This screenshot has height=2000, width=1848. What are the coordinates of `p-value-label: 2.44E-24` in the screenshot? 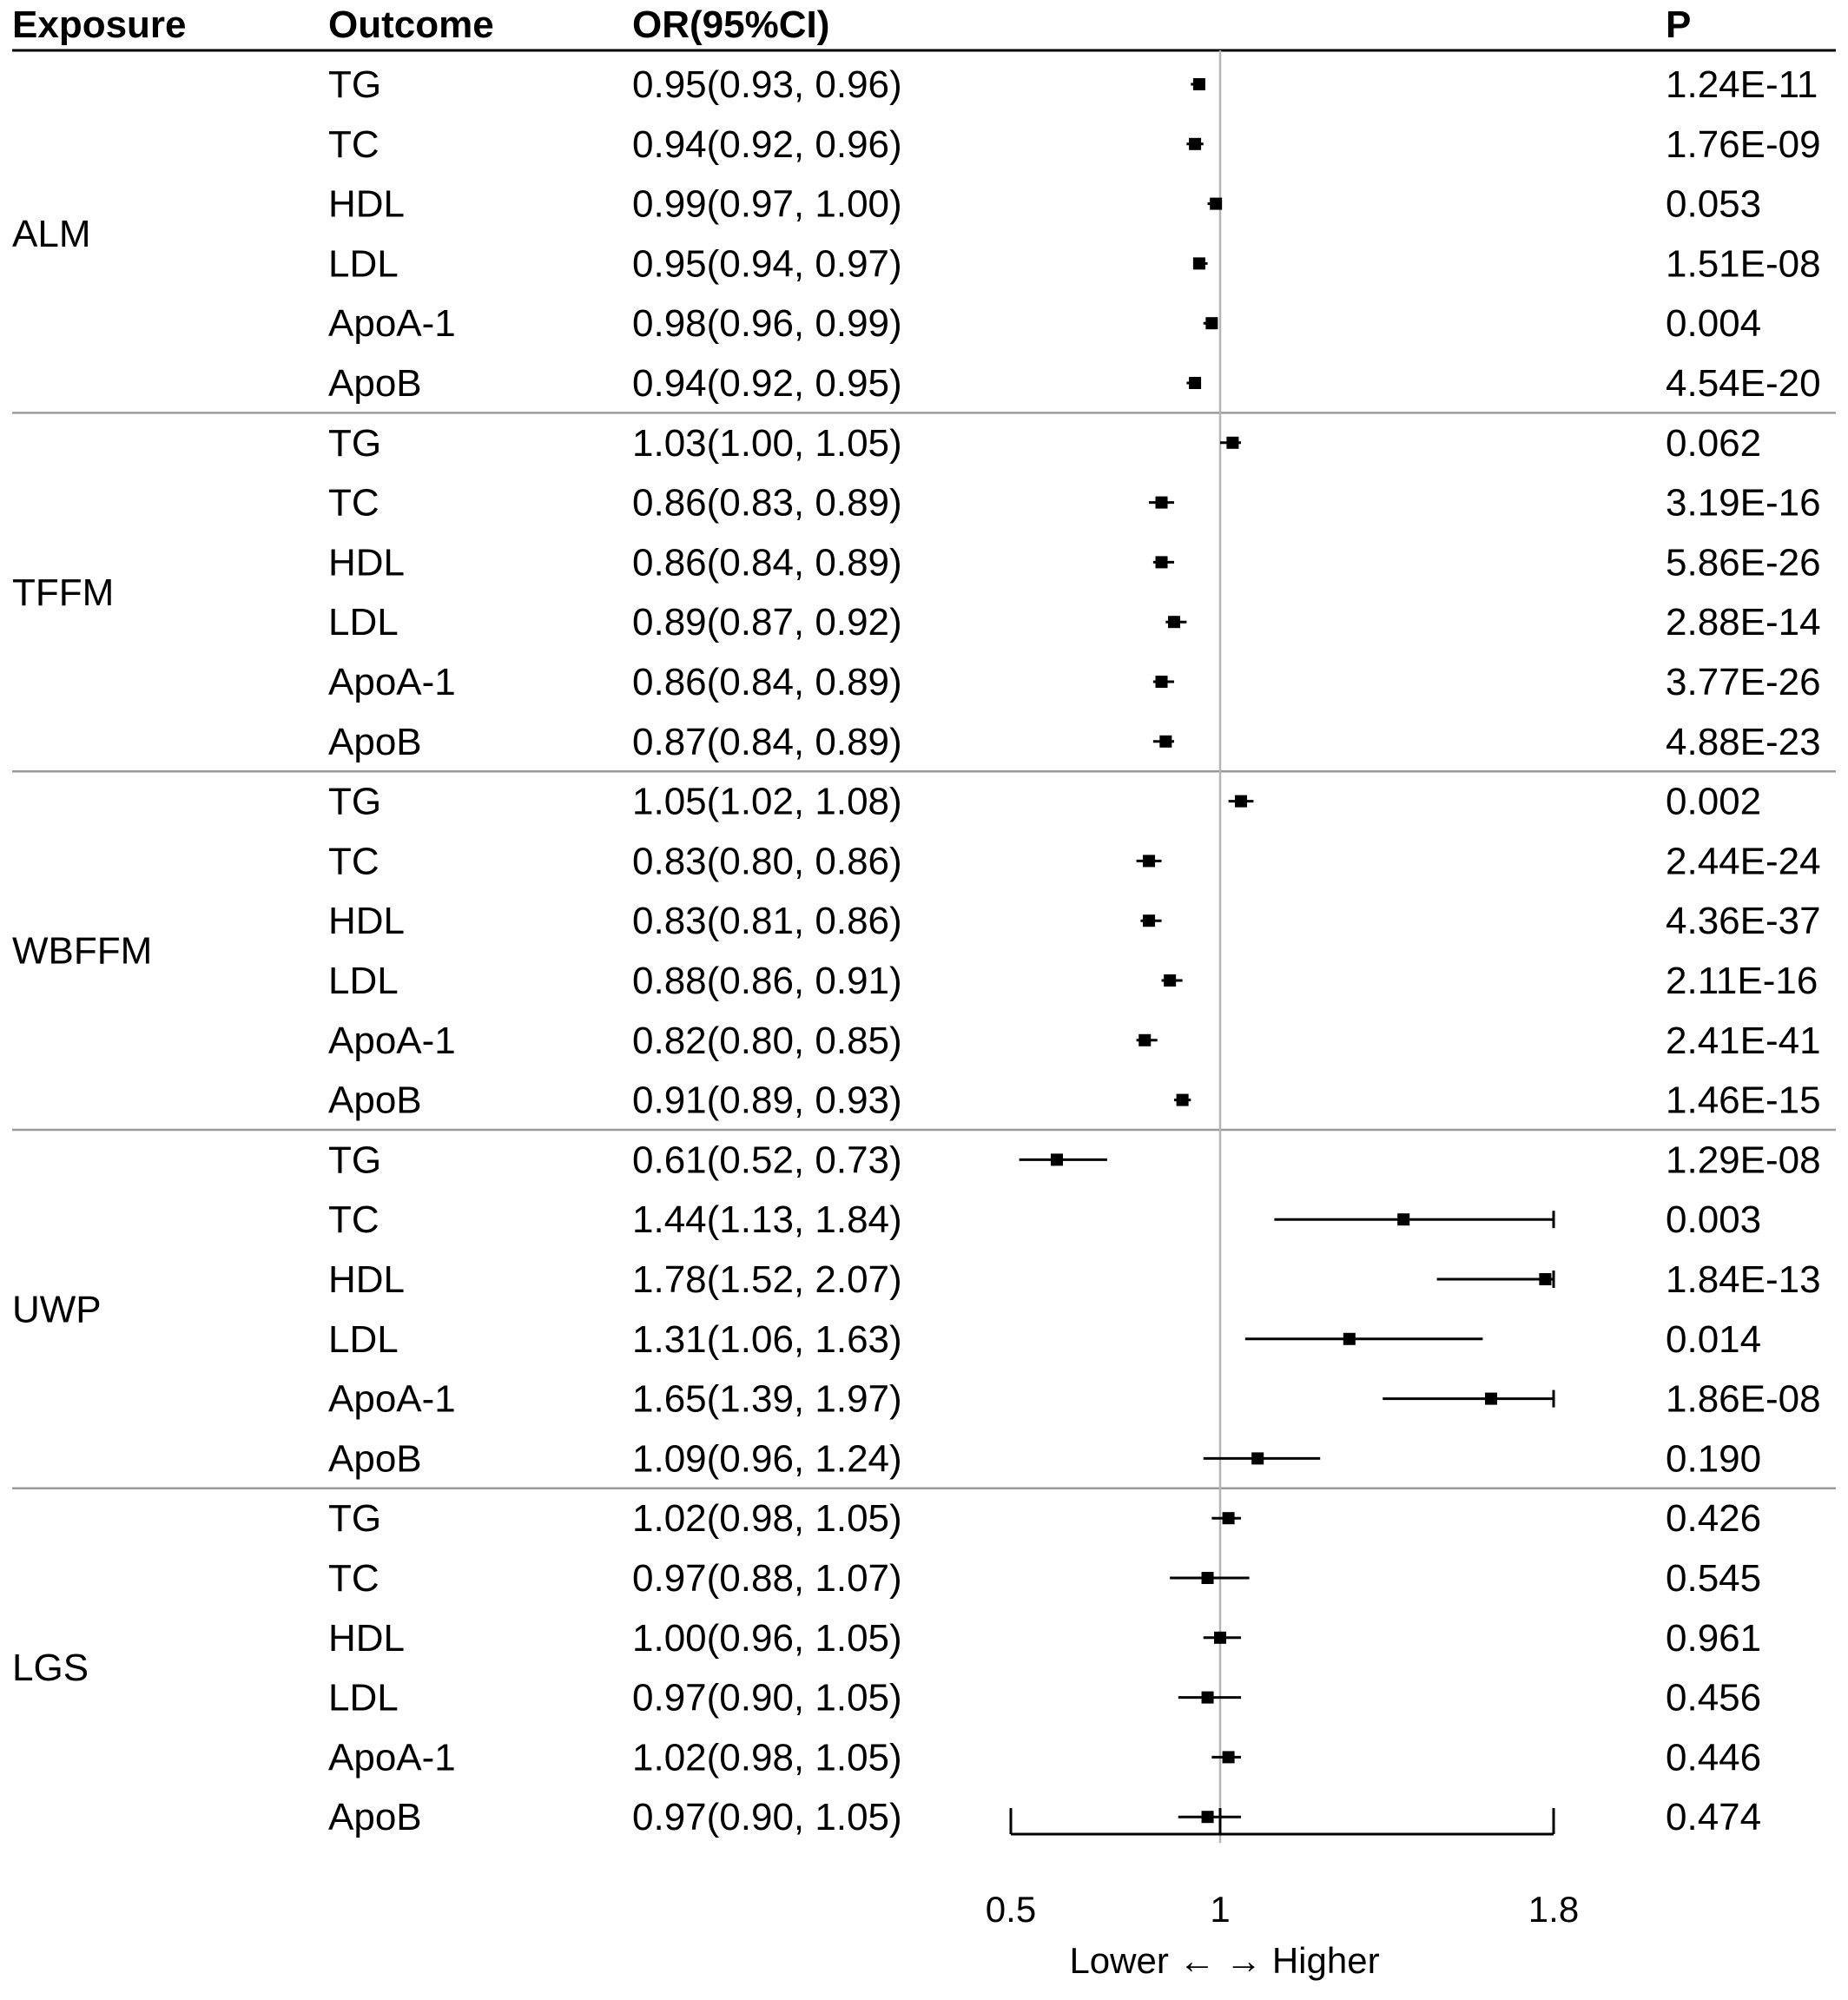 It's located at (1744, 861).